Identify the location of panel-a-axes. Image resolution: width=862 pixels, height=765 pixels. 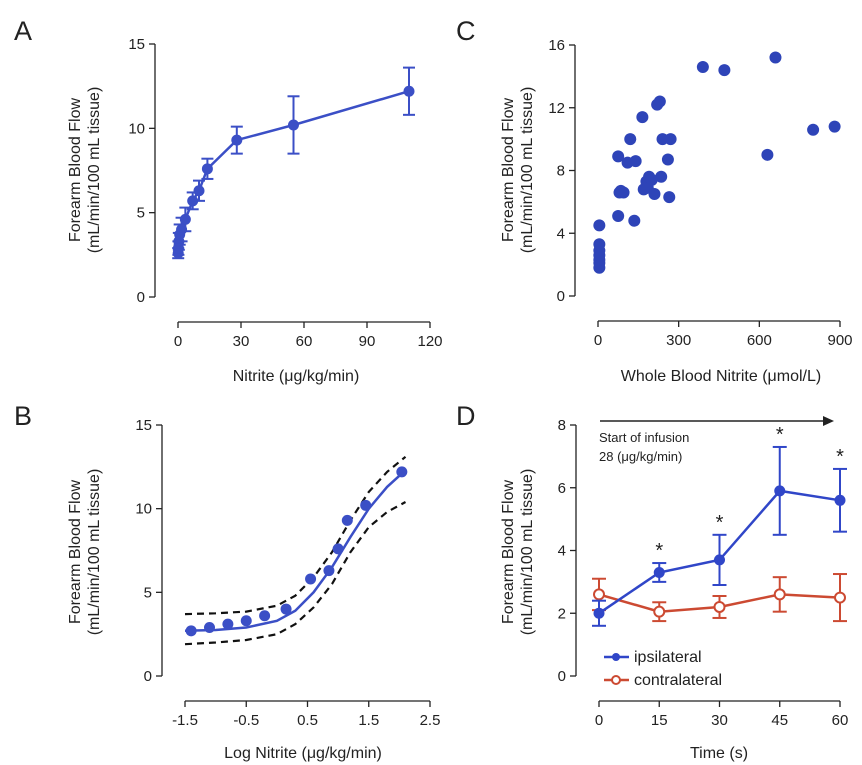
(290, 185).